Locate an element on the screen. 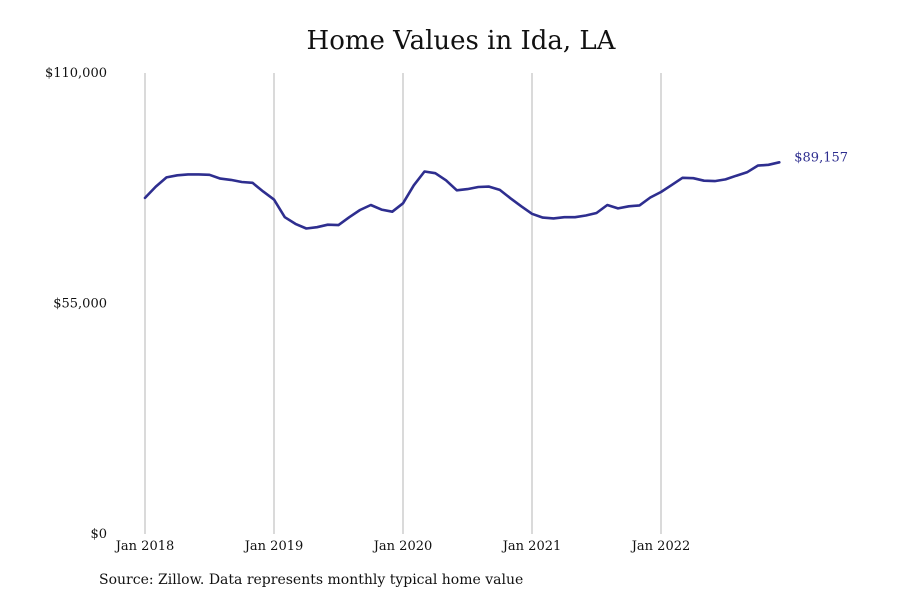 The image size is (900, 600). x-tick-label-3: Jan 2021 is located at coordinates (531, 546).